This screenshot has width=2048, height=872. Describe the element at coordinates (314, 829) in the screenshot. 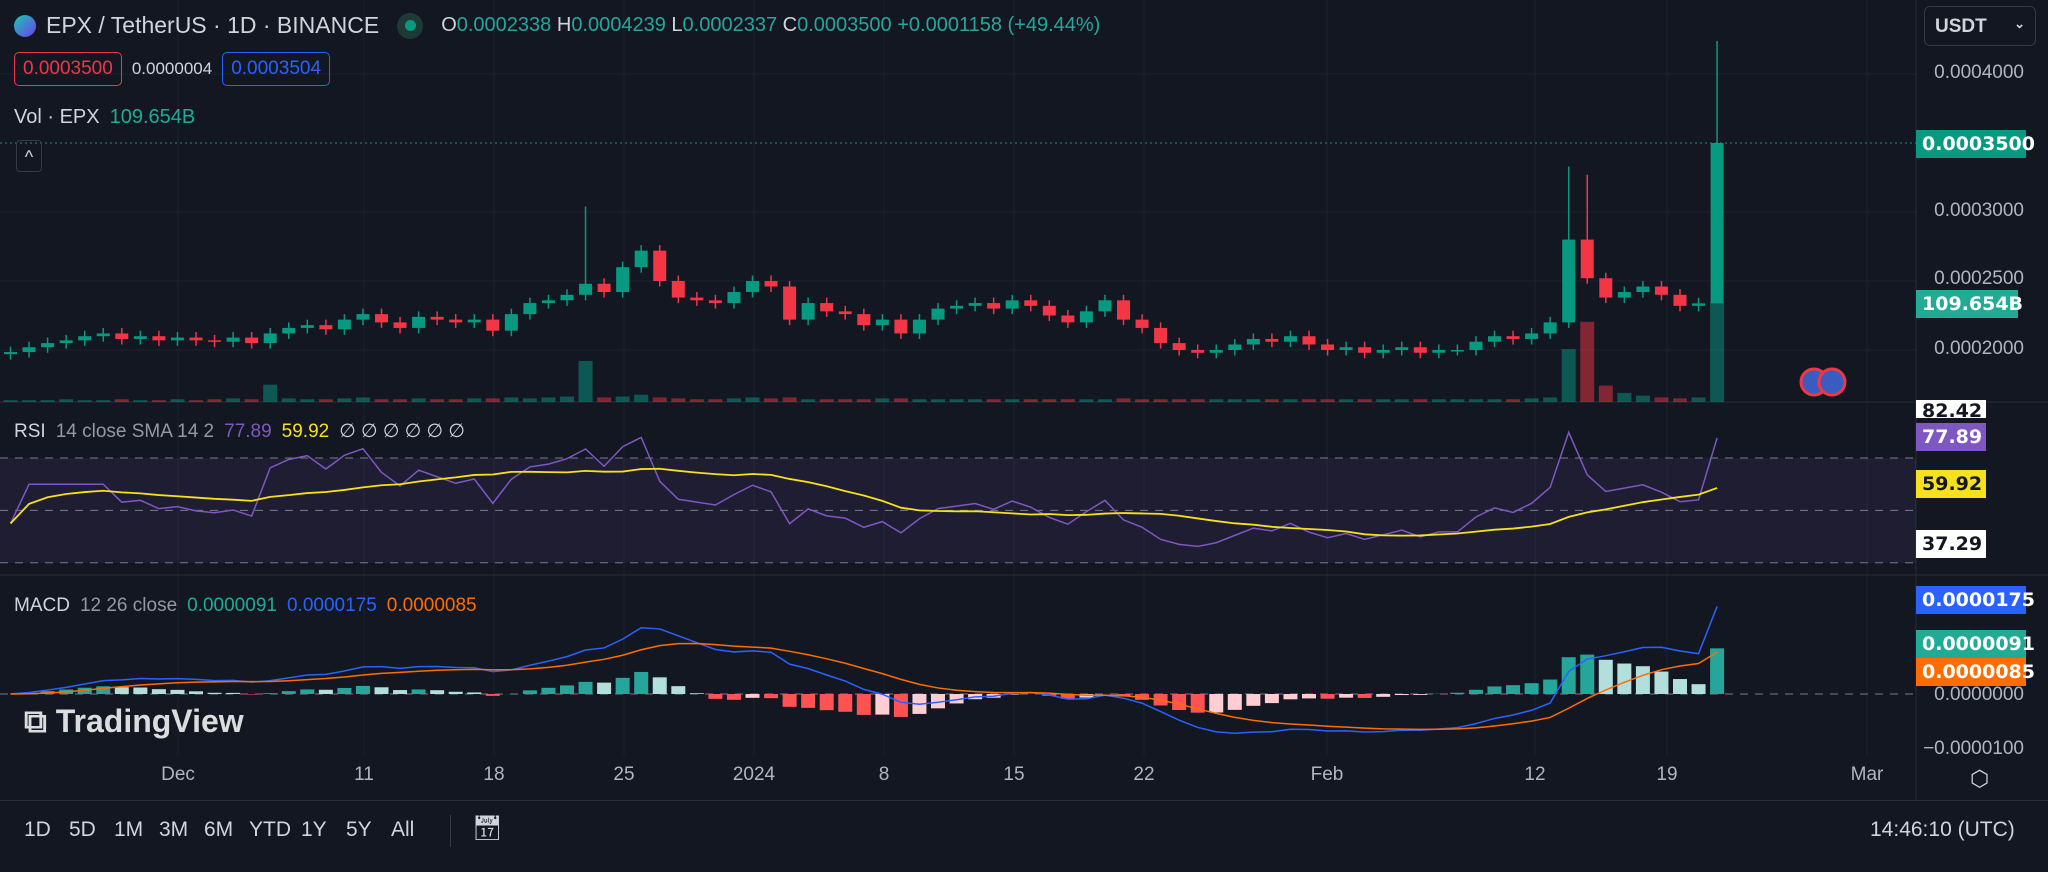

I see `range-button-1y: 1Y` at that location.